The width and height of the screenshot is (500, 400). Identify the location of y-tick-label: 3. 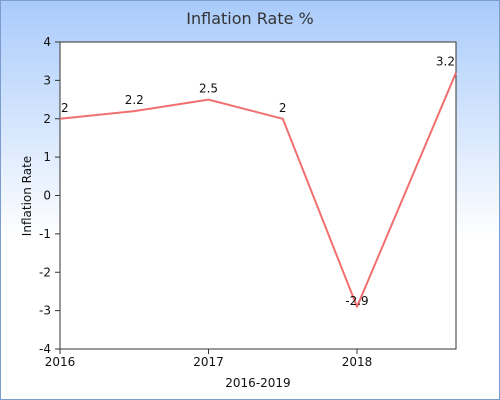
(47, 80).